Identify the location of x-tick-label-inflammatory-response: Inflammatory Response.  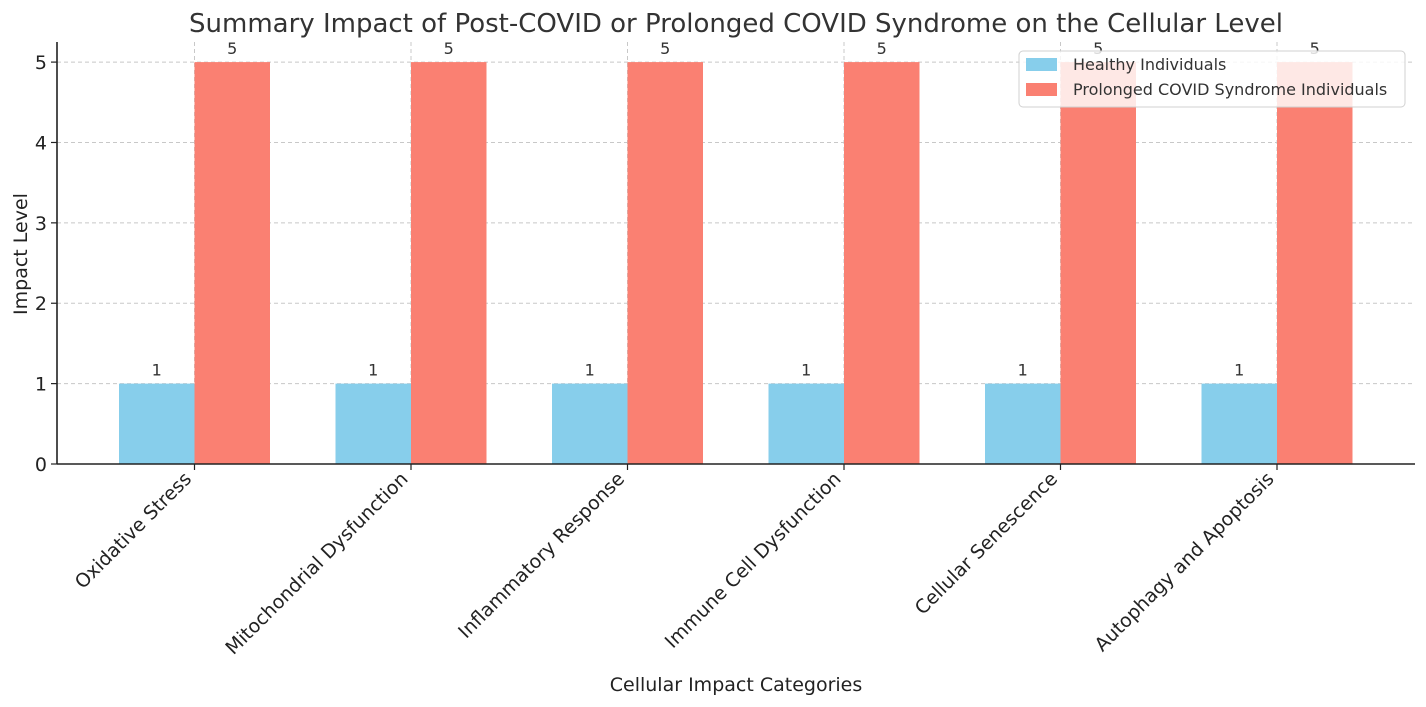
(541, 555).